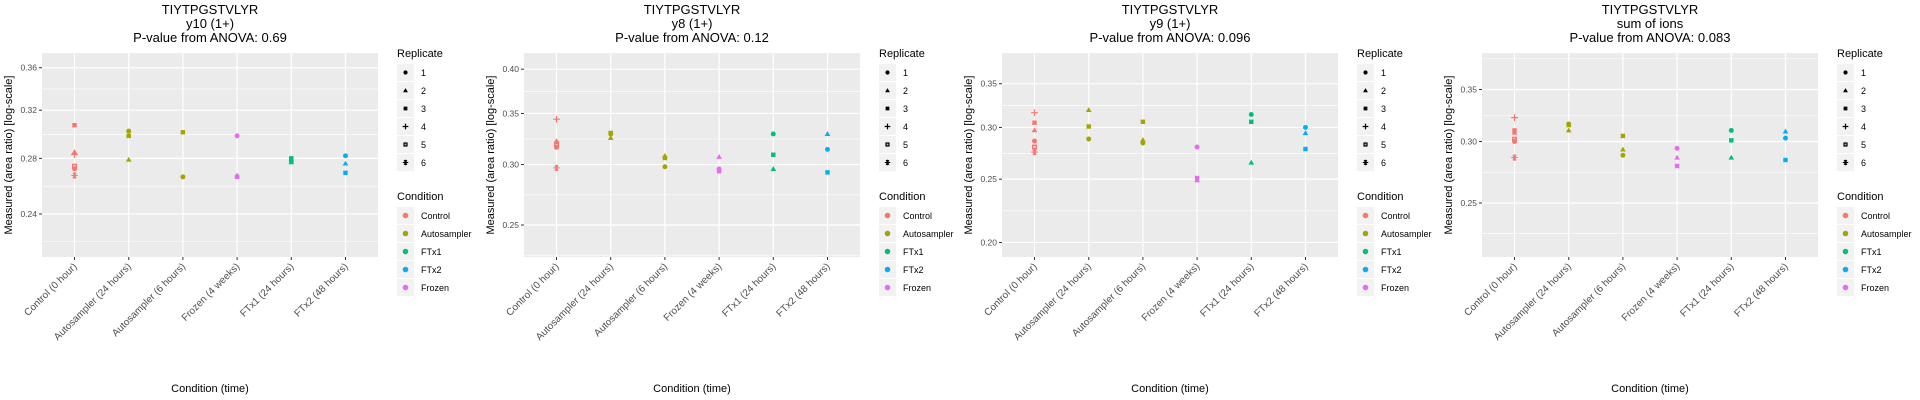 Image resolution: width=1920 pixels, height=400 pixels. I want to click on legend-label: 5, so click(1863, 145).